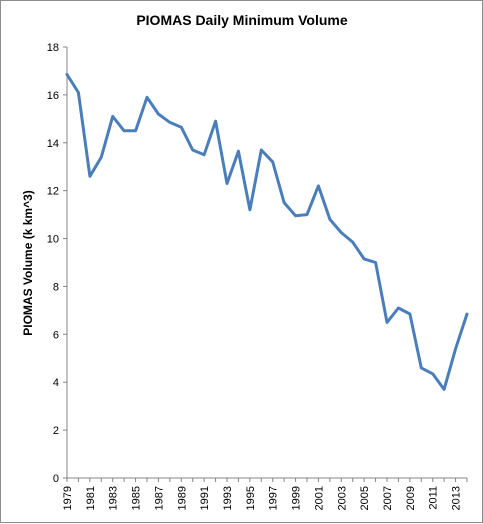  I want to click on x-tick-label: 2013, so click(457, 498).